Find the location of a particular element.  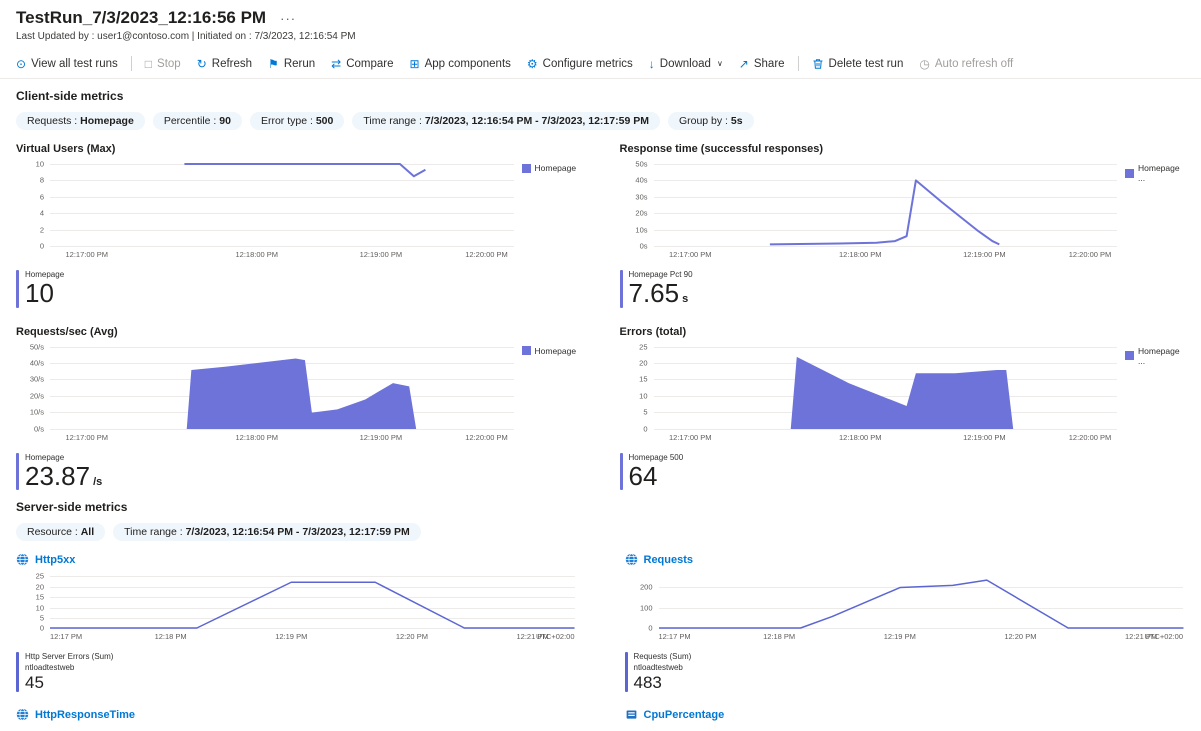

y-tick-label: 20/s is located at coordinates (36, 396).